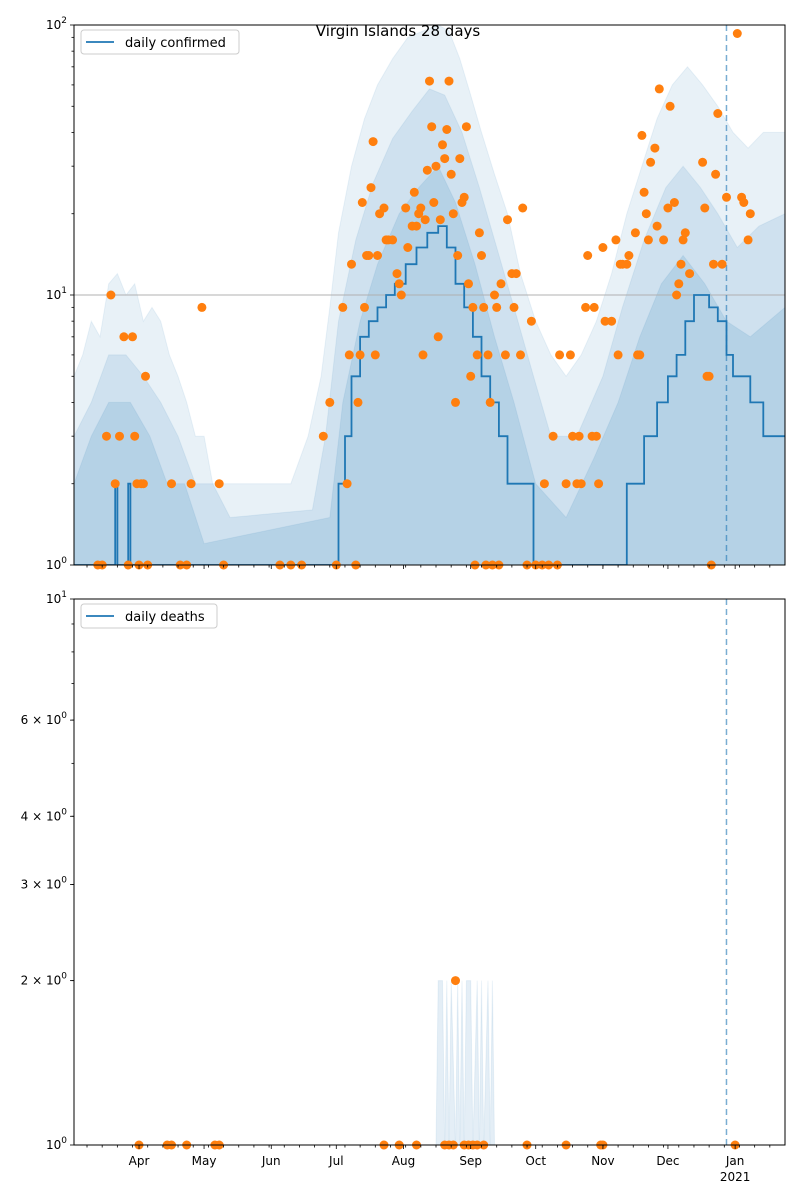 The image size is (800, 1200). What do you see at coordinates (44, 883) in the screenshot?
I see `y-tick-label: 3 × 100` at bounding box center [44, 883].